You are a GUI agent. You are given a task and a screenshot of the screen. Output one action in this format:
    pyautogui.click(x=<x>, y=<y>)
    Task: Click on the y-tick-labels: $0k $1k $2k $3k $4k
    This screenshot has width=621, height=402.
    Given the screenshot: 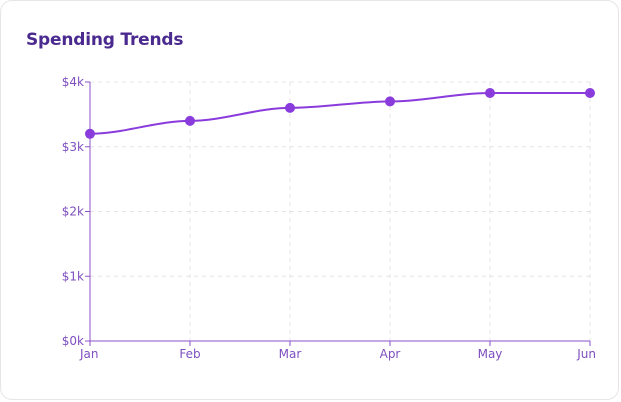 What is the action you would take?
    pyautogui.click(x=73, y=211)
    